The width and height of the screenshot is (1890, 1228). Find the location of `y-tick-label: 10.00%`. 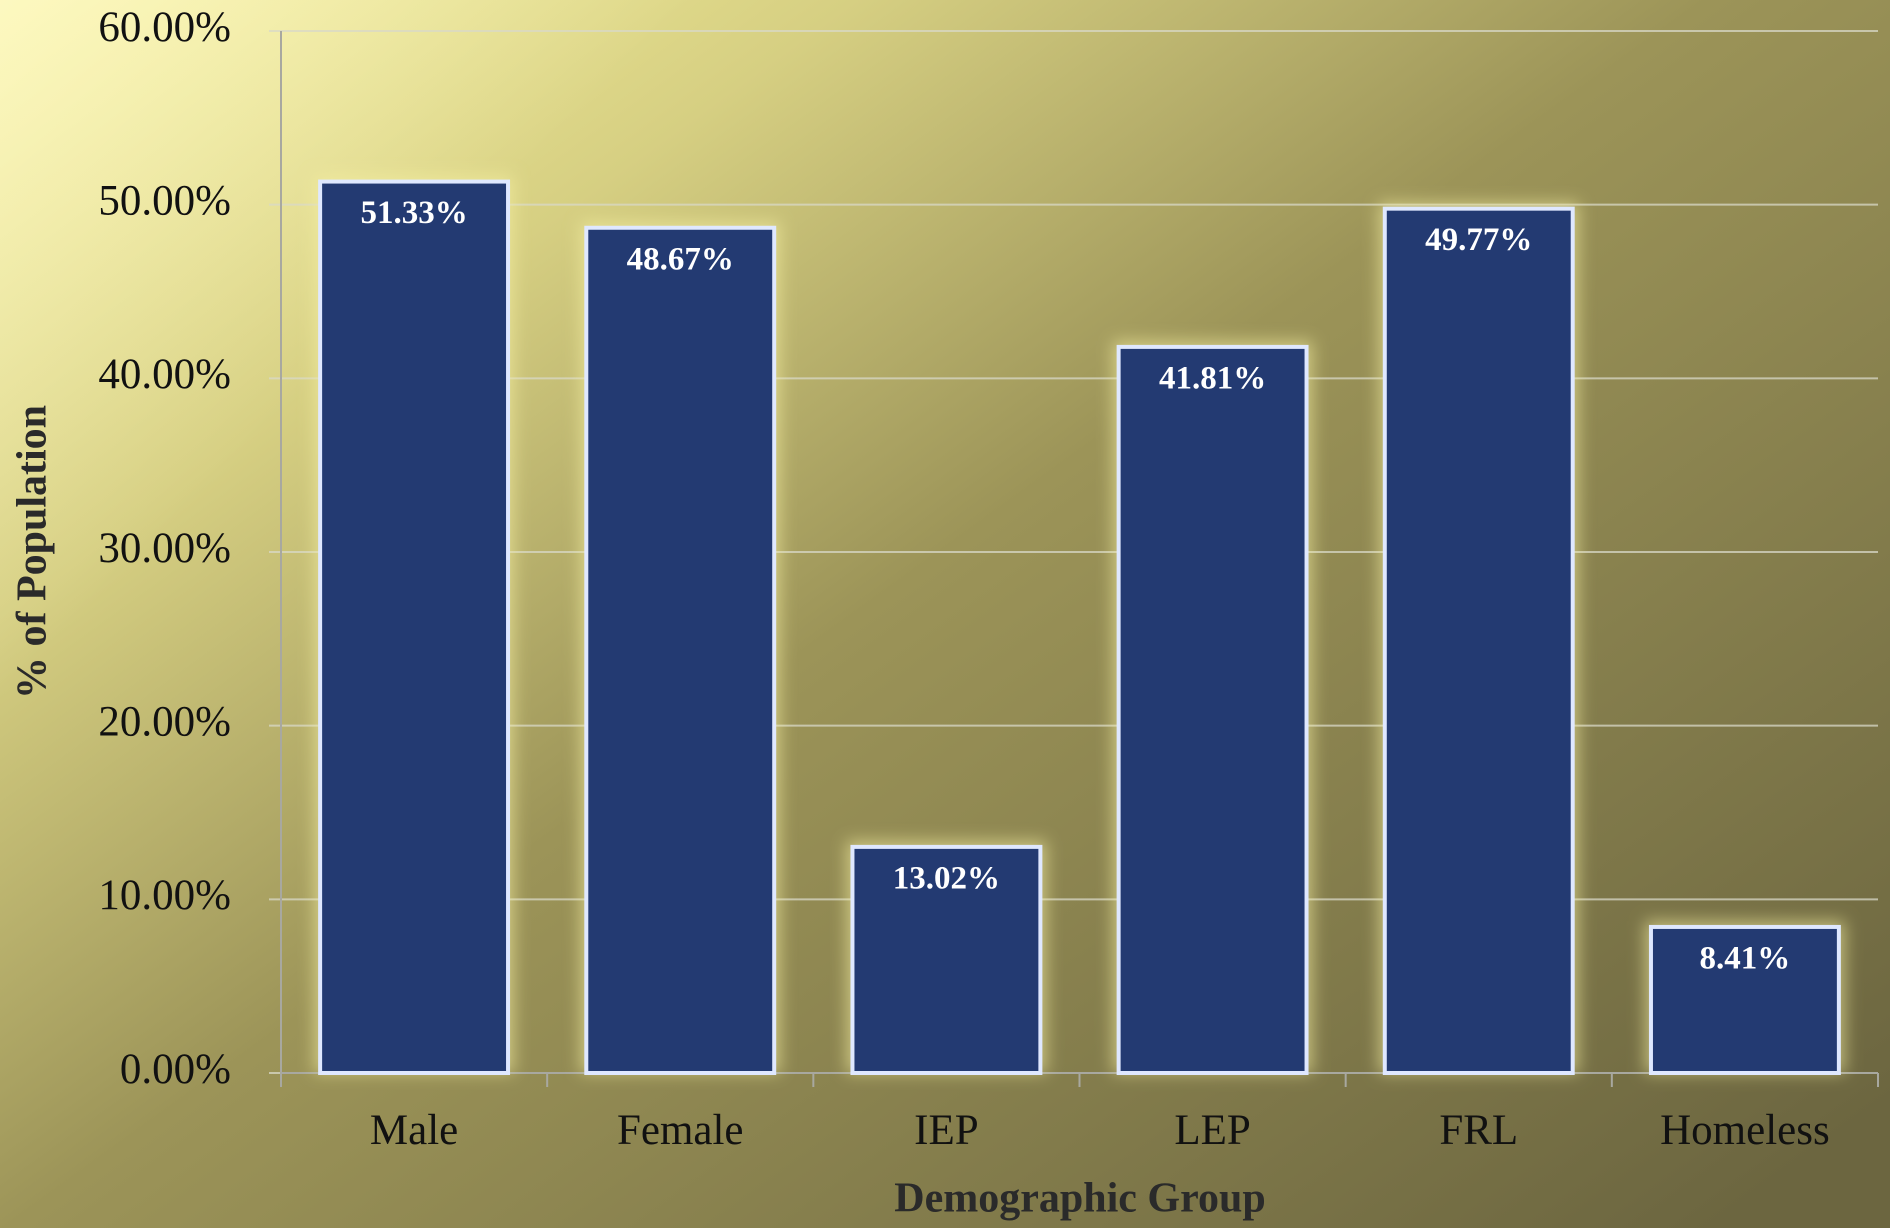

y-tick-label: 10.00% is located at coordinates (164, 895).